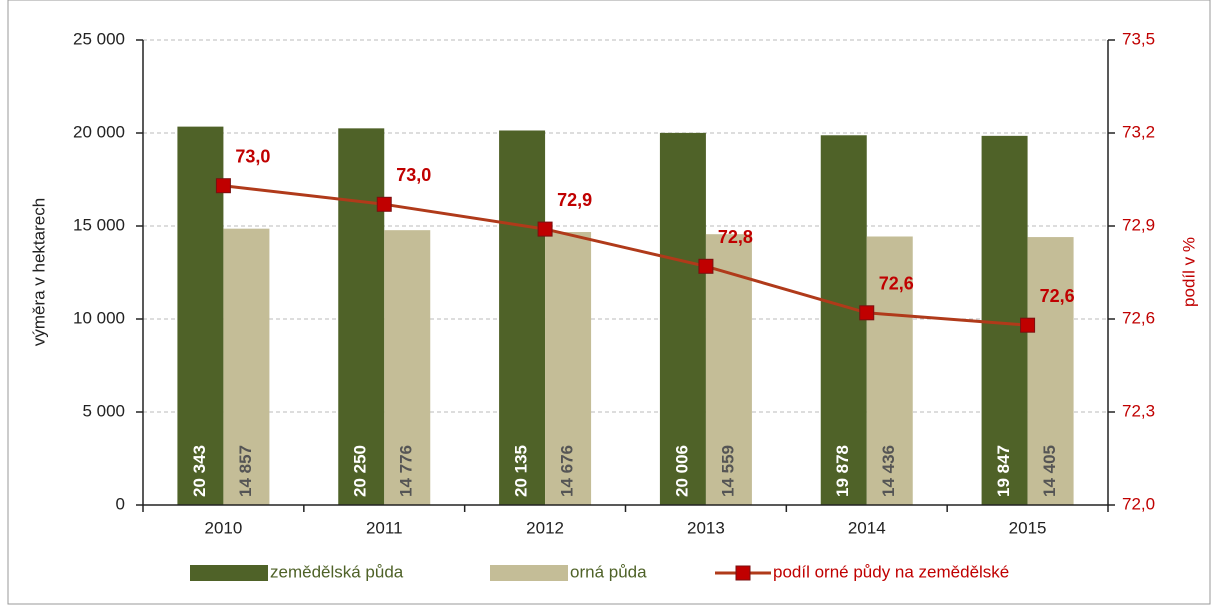 This screenshot has height=611, width=1218. Describe the element at coordinates (743, 573) in the screenshot. I see `legend-marker` at that location.